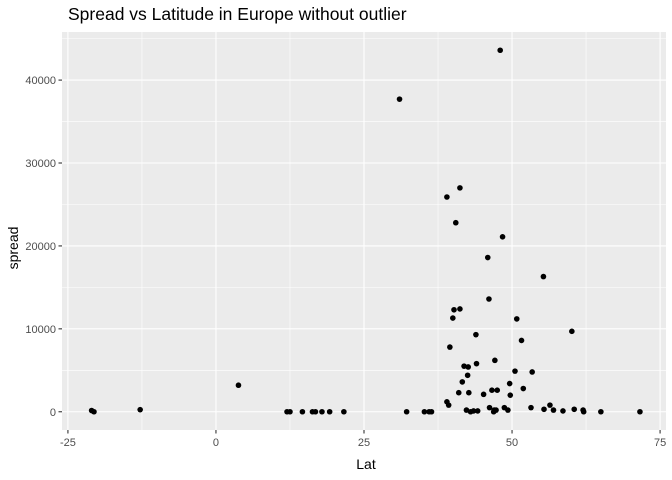  Describe the element at coordinates (40, 81) in the screenshot. I see `y-tick-label: 40000` at that location.